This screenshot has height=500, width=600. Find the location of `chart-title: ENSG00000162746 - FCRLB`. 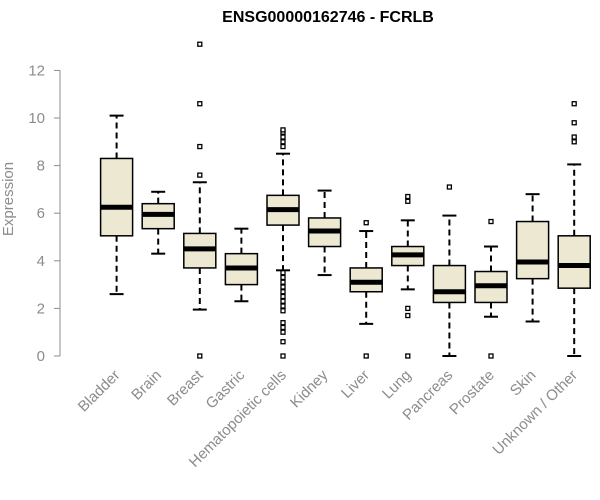

chart-title: ENSG00000162746 - FCRLB is located at coordinates (328, 17).